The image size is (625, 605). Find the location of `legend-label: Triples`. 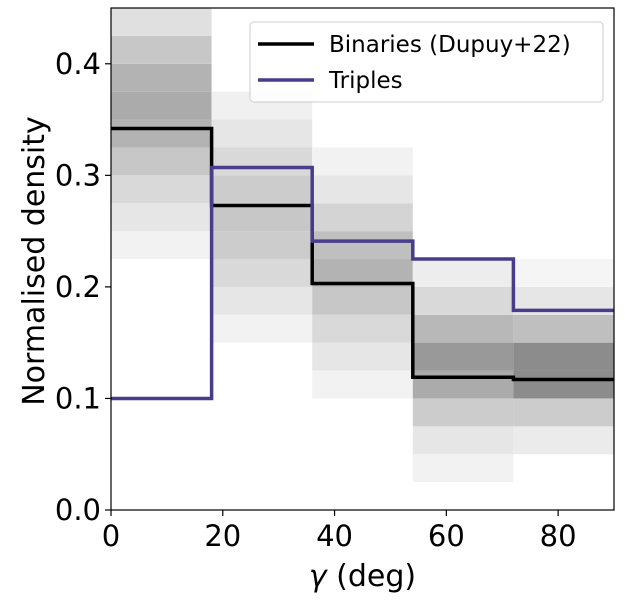

legend-label: Triples is located at coordinates (365, 81).